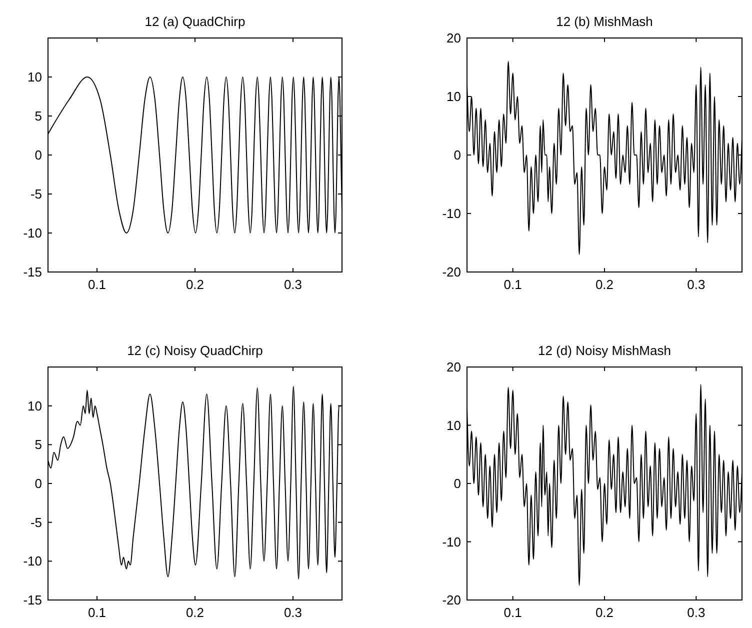 Image resolution: width=752 pixels, height=628 pixels. I want to click on chart-title: 12 (a) QuadChirp, so click(195, 21).